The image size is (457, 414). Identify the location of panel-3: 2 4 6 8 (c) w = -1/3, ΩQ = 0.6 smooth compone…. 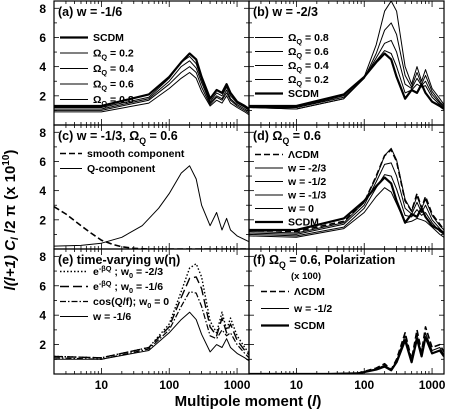
(144, 187).